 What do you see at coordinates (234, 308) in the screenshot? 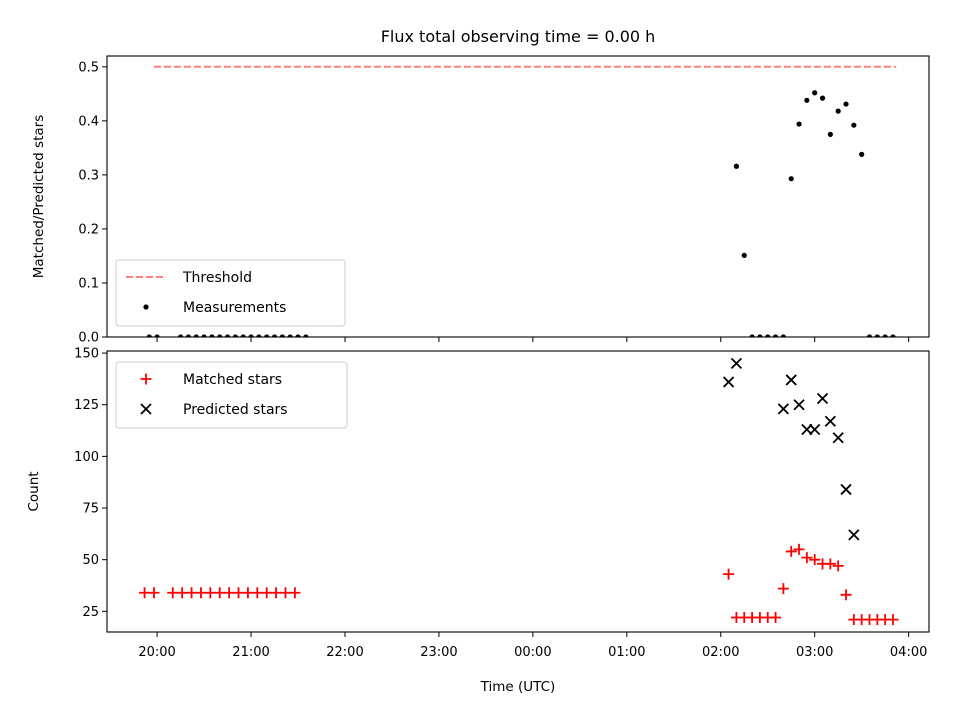
I see `legend-measurements-label: Measurements` at bounding box center [234, 308].